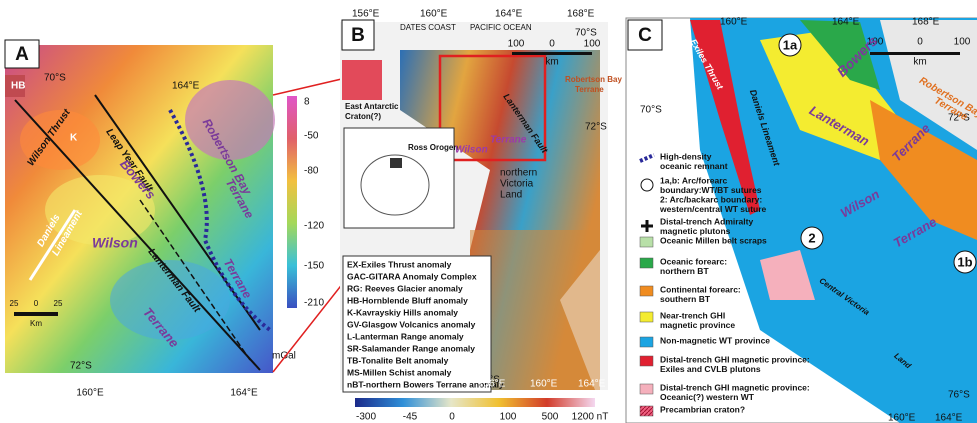  Describe the element at coordinates (715, 340) in the screenshot. I see `legend-entry: Non-magnetic WT province` at that location.